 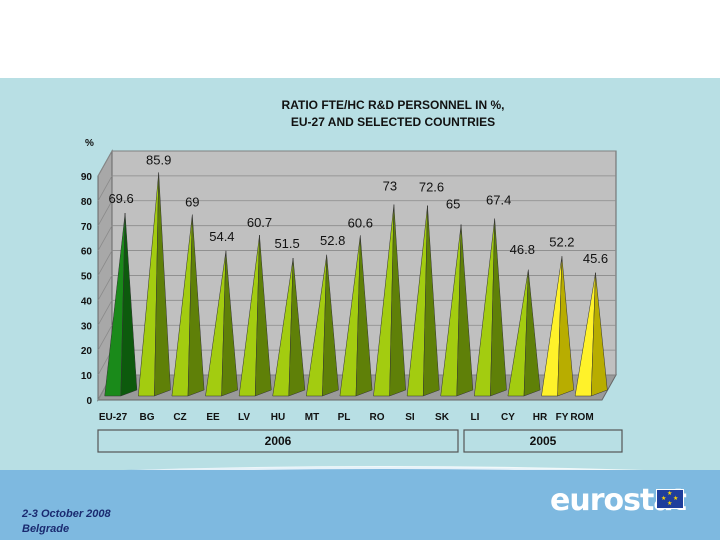 I want to click on y-tick-label: 60, so click(x=87, y=252).